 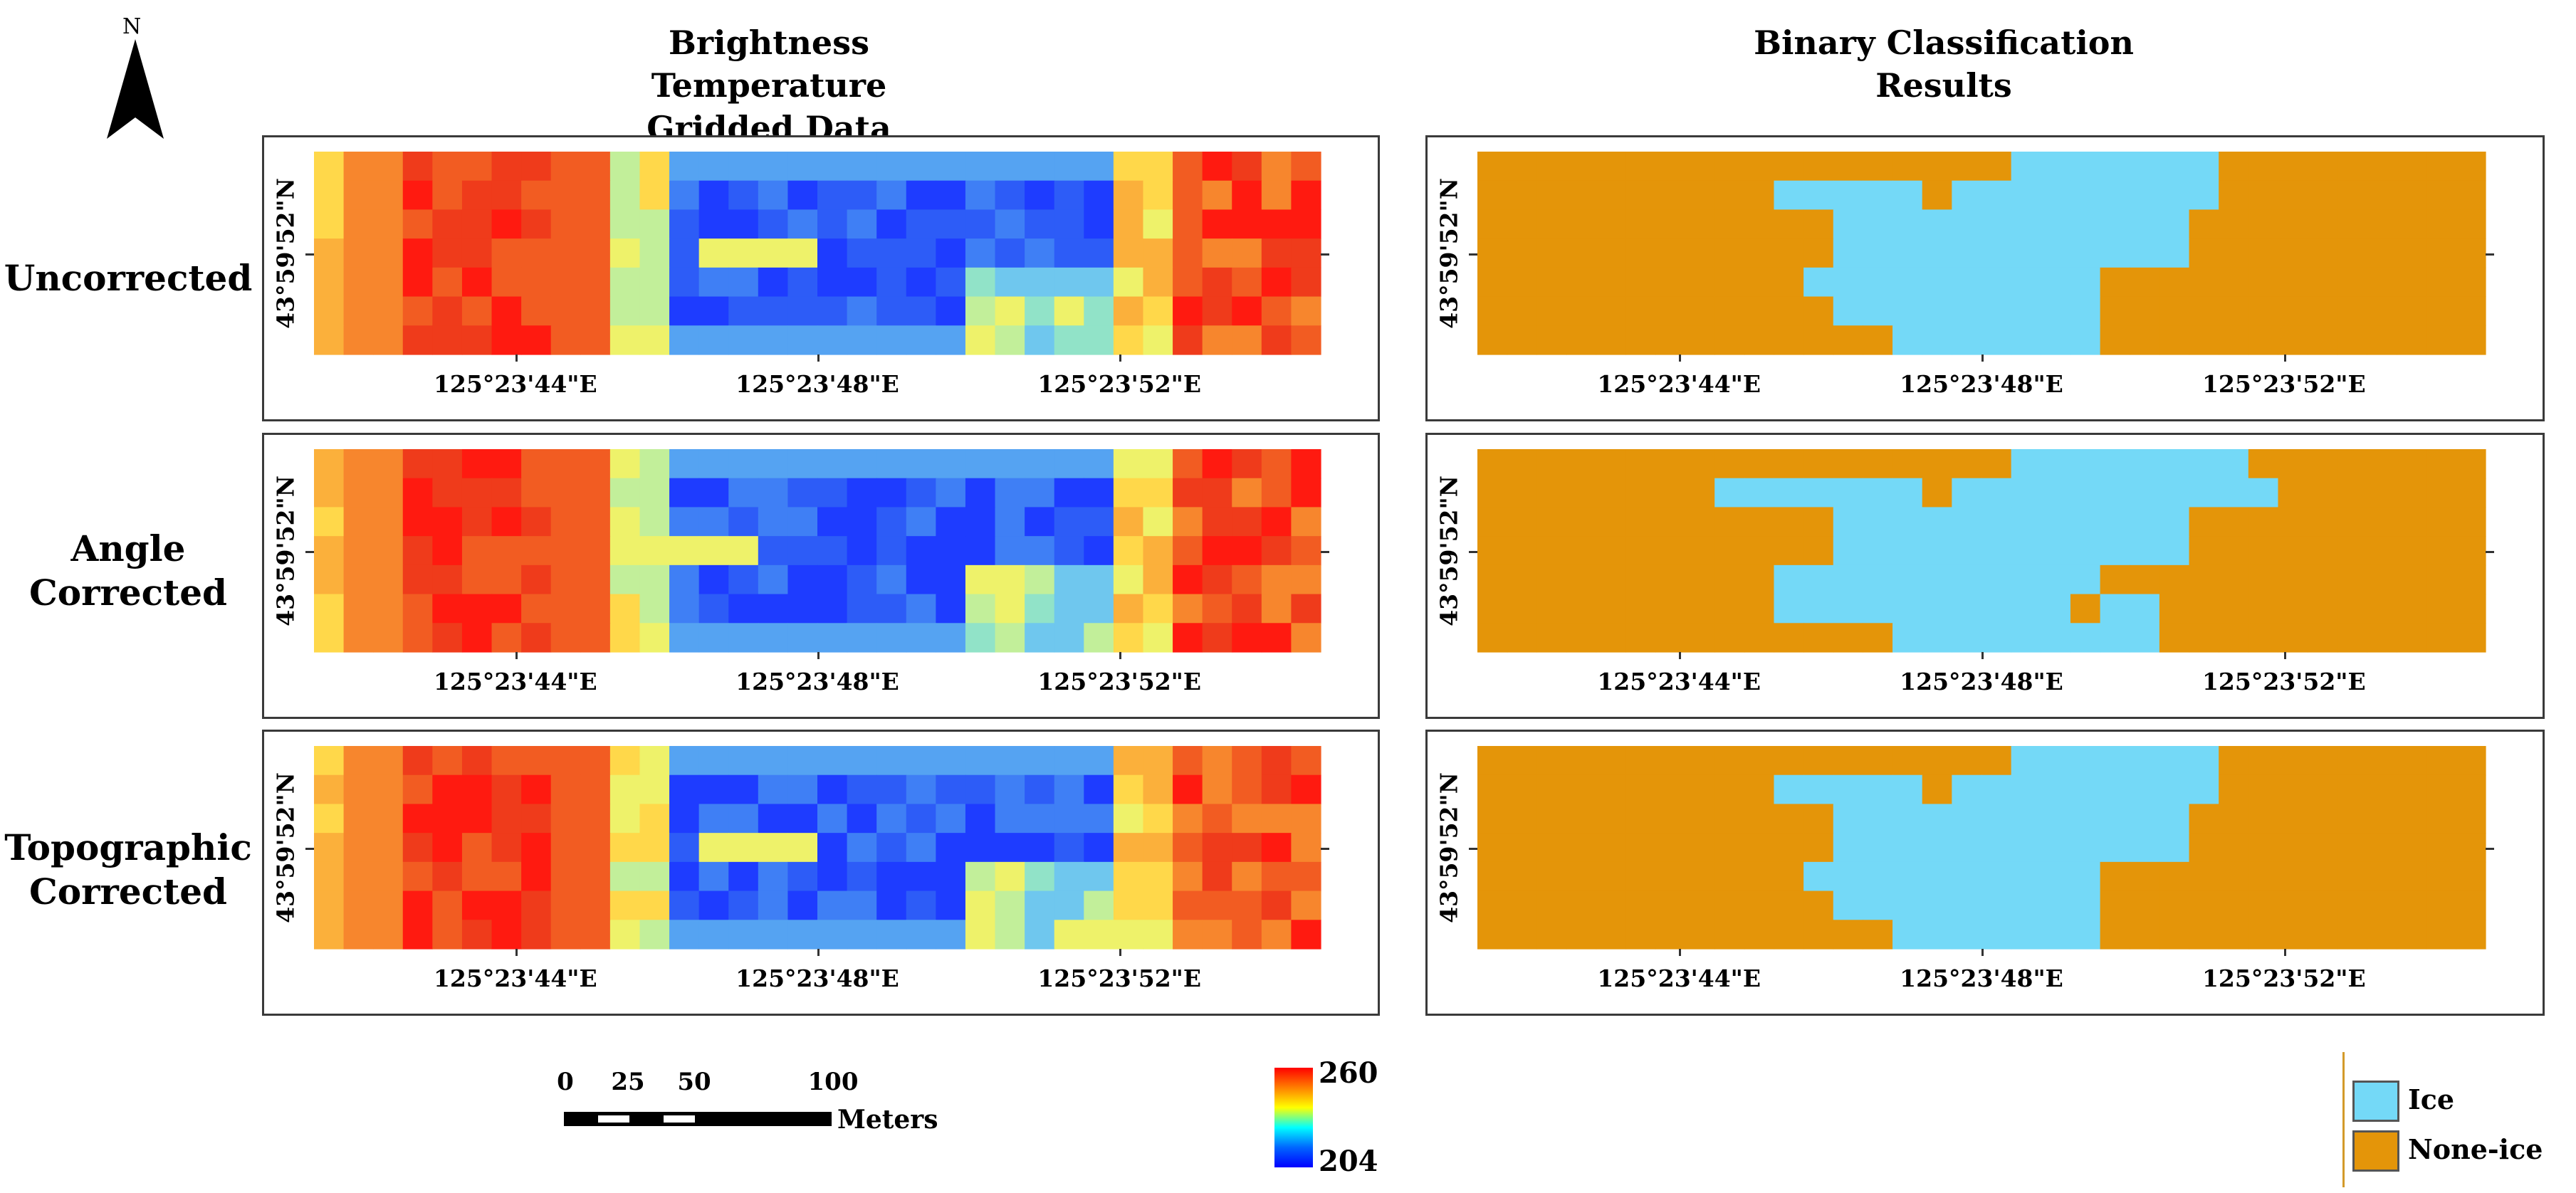 What do you see at coordinates (2283, 384) in the screenshot?
I see `lon-label: 125°23'52"E` at bounding box center [2283, 384].